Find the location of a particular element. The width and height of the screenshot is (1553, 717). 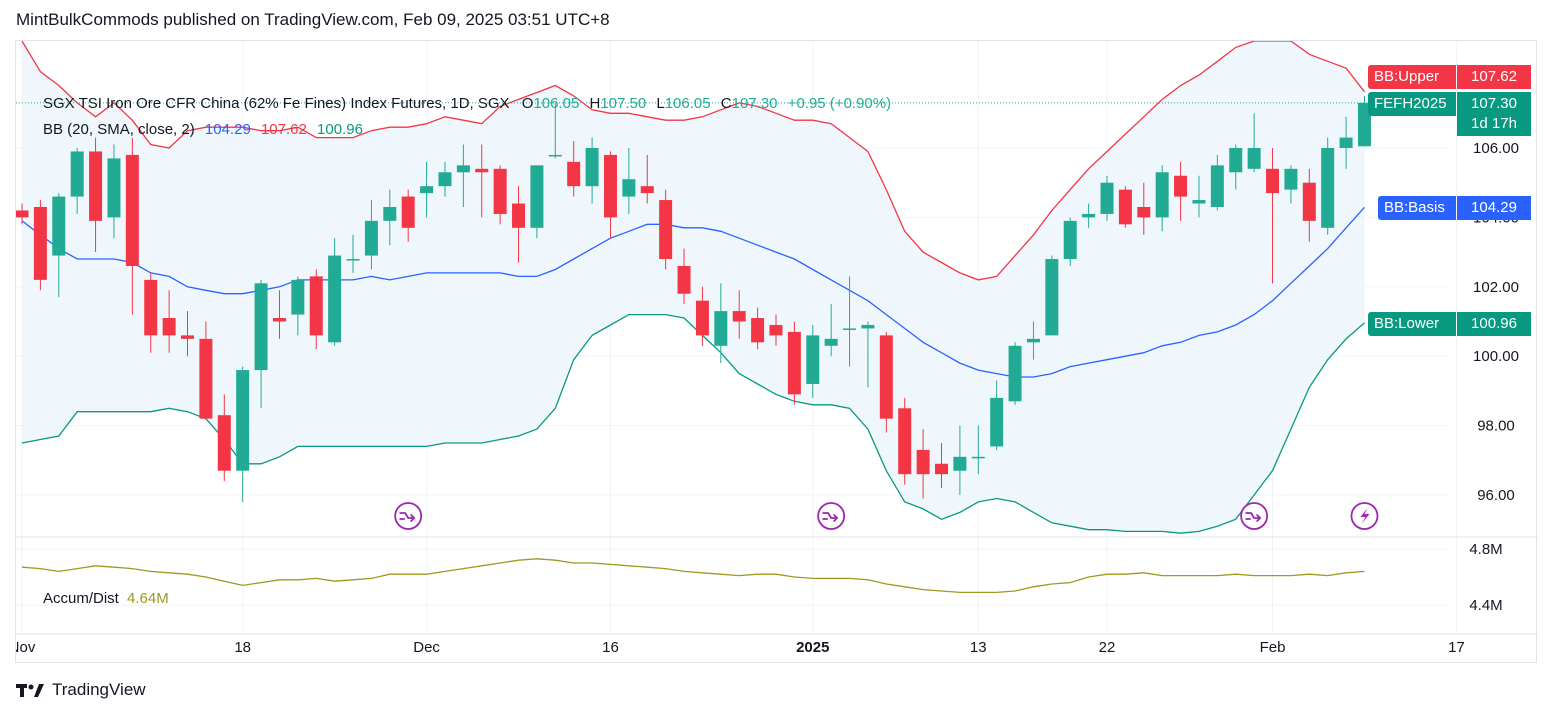

bb-basis-name: BB:Basis is located at coordinates (1414, 207).